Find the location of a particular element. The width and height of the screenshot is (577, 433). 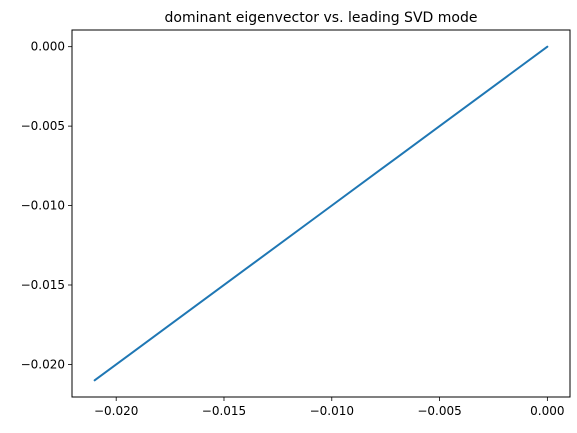

x-axis: −0.020 −0.015 −0.010 −0.005 0.000 is located at coordinates (329, 407).